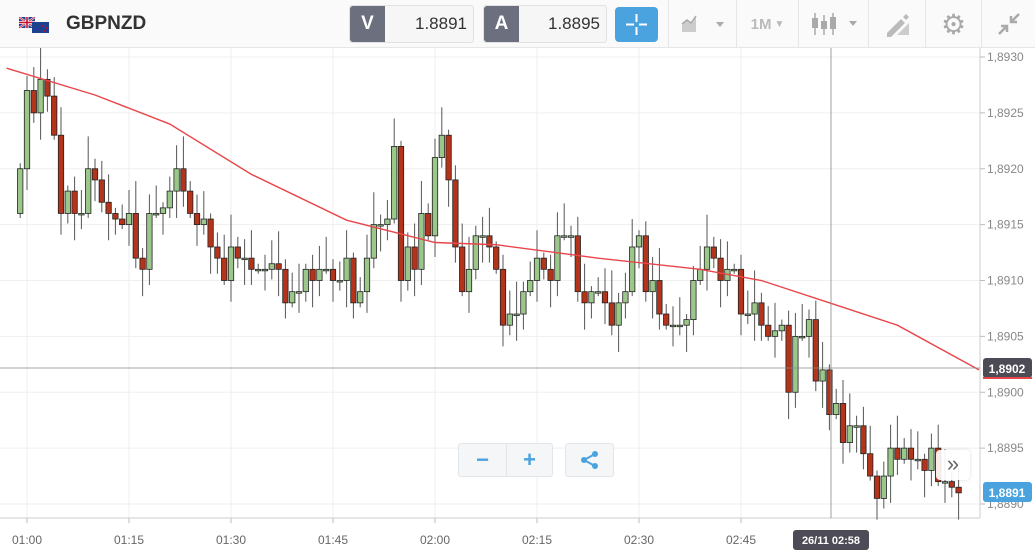  I want to click on y-tick-label: 1,8925, so click(1005, 113).